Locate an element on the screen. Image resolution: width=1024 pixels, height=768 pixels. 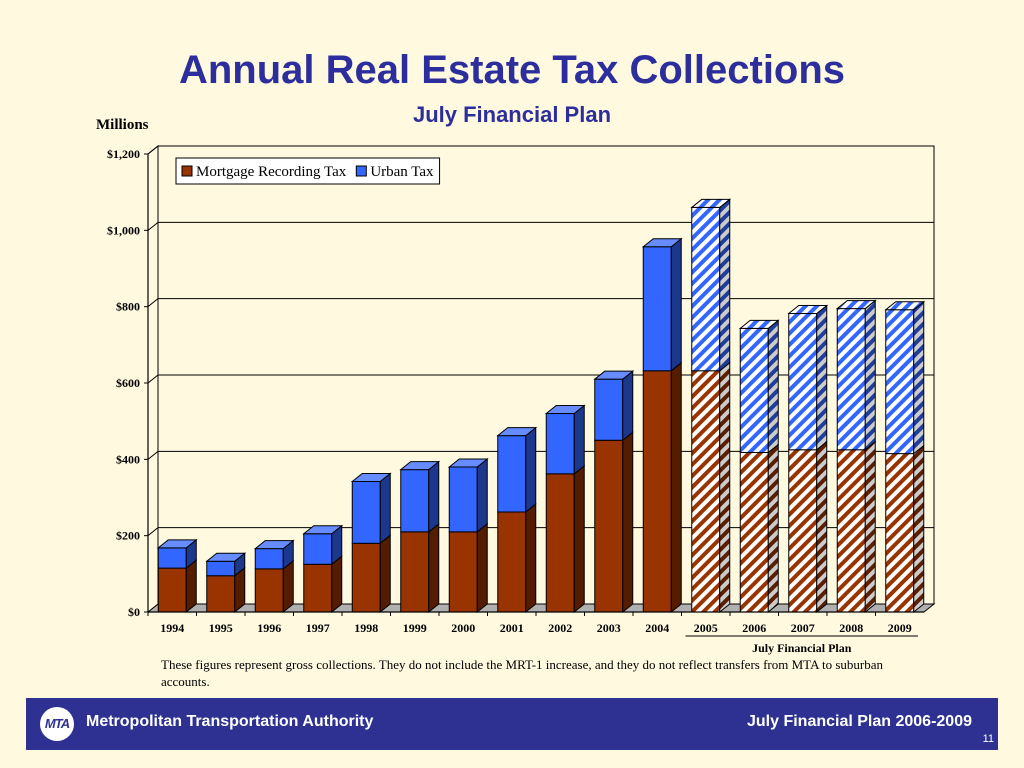
bar-1995-urban-tax is located at coordinates (226, 564).